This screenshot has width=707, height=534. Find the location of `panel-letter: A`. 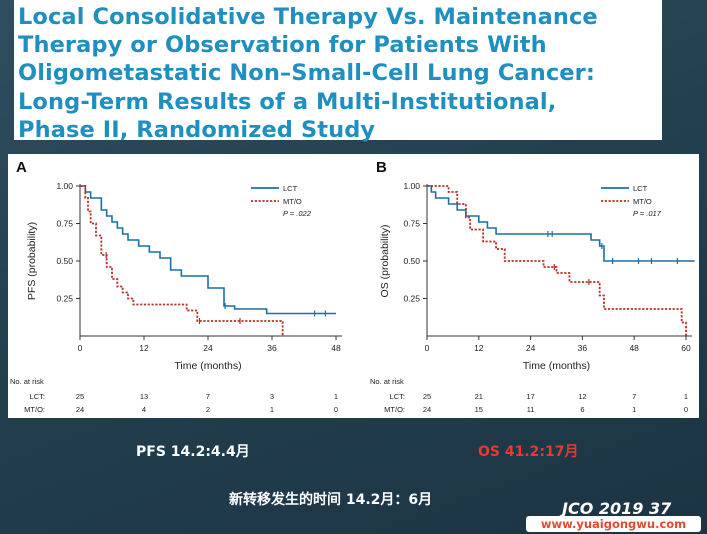

panel-letter: A is located at coordinates (21, 167).